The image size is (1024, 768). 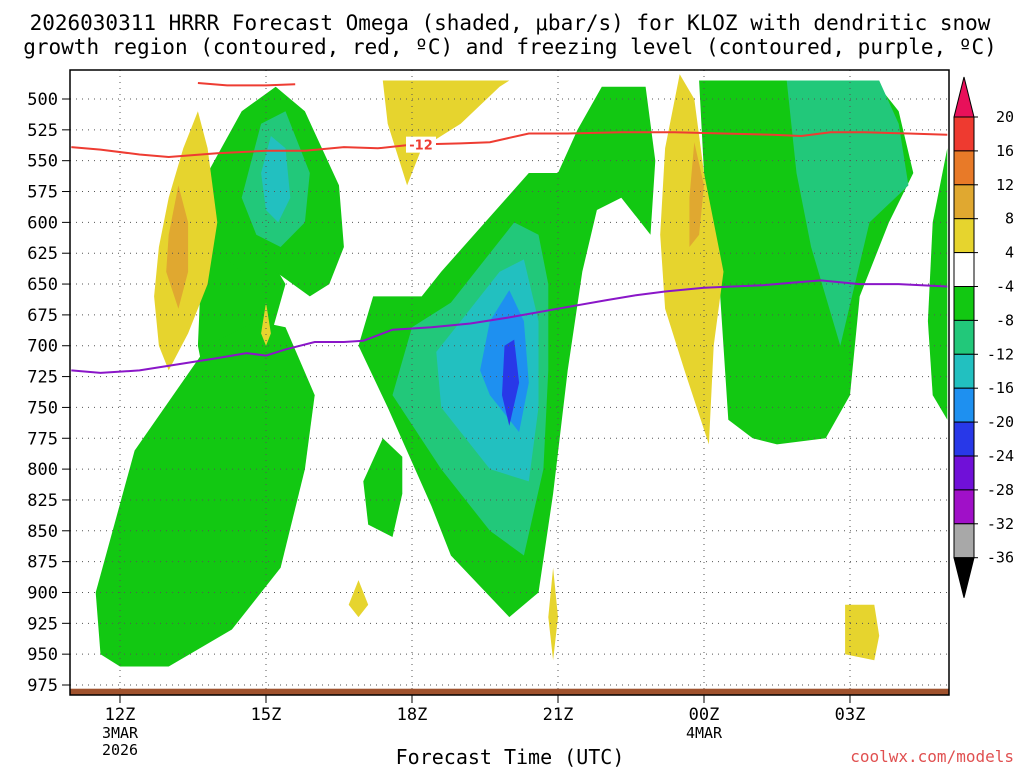 What do you see at coordinates (42, 439) in the screenshot?
I see `y-tick-label-775: 775` at bounding box center [42, 439].